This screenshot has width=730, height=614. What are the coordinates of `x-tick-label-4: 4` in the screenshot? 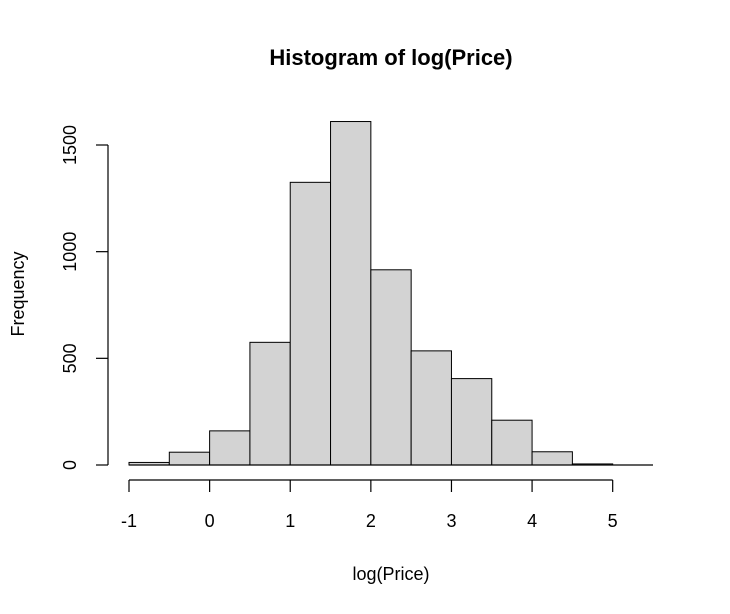 It's located at (532, 521).